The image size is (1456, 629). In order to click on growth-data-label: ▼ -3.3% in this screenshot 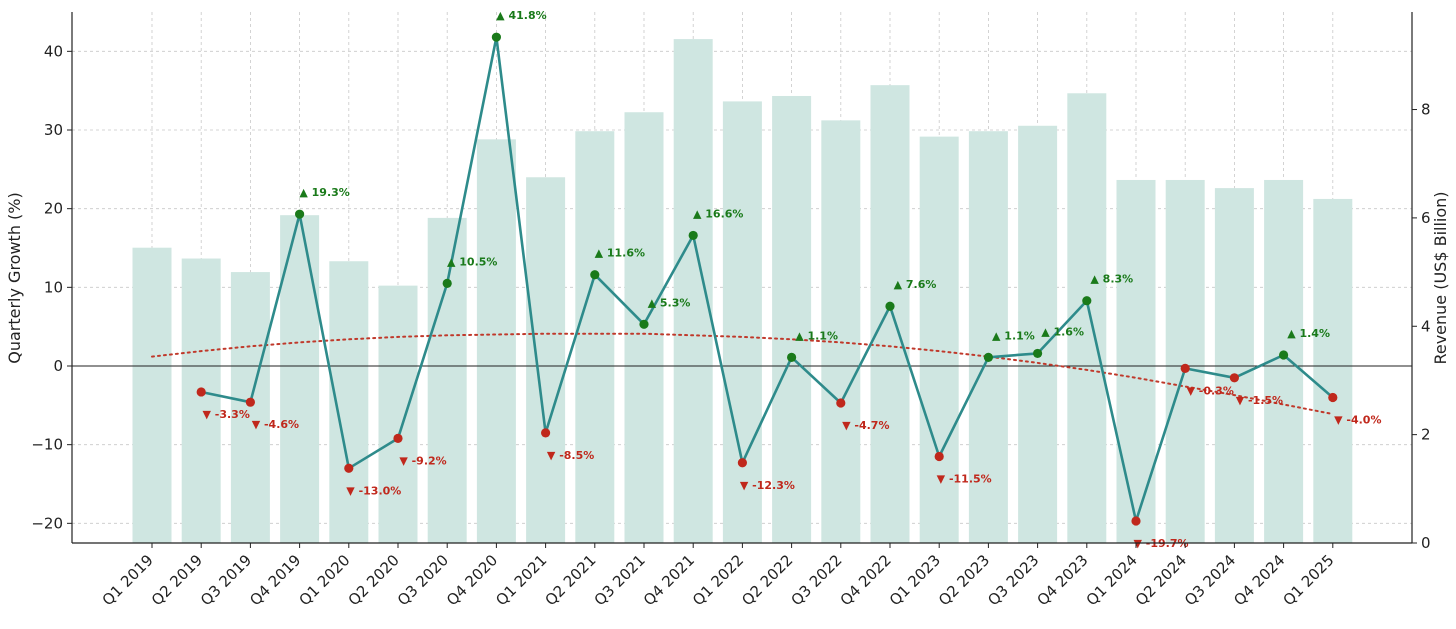, I will do `click(226, 414)`.